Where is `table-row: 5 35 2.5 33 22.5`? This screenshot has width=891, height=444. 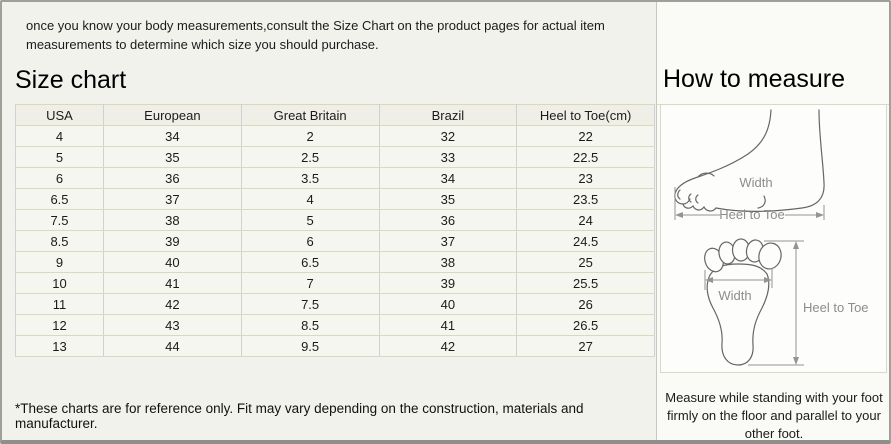
table-row: 5 35 2.5 33 22.5 is located at coordinates (335, 157).